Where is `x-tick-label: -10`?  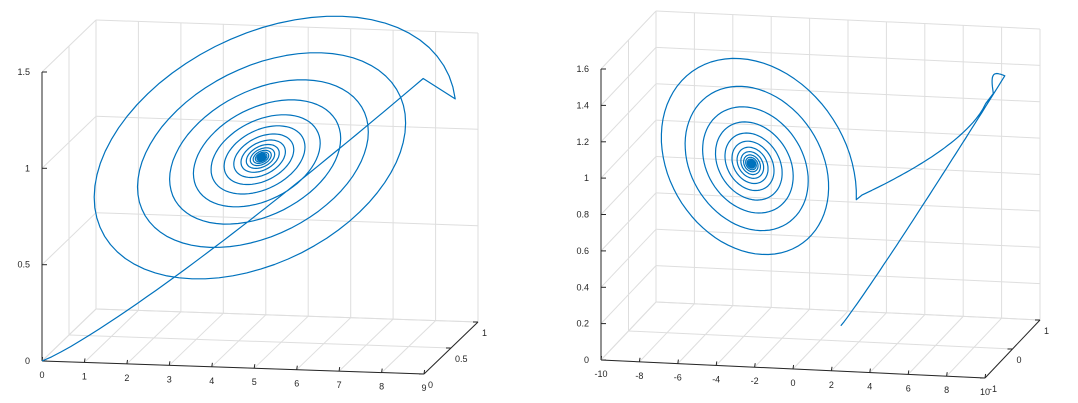 x-tick-label: -10 is located at coordinates (600, 374).